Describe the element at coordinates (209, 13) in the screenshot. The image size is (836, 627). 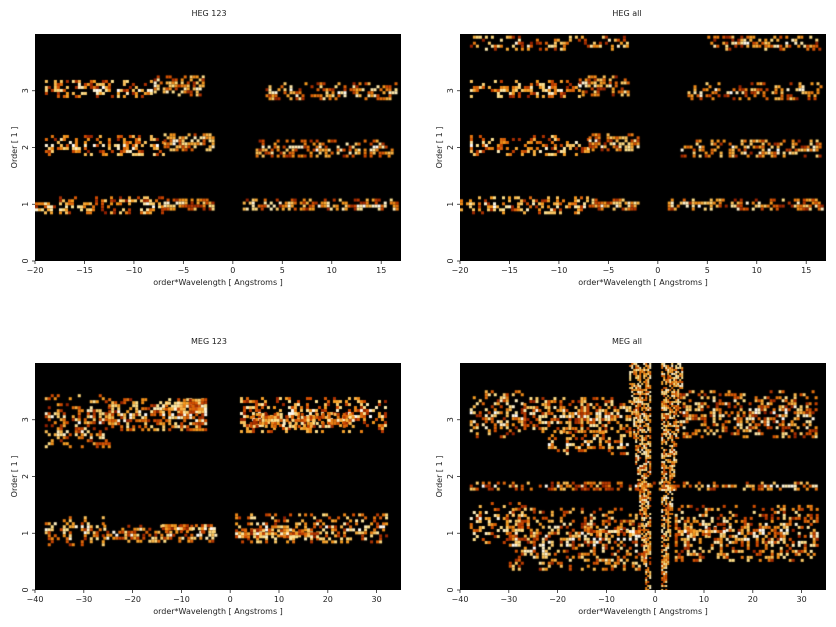
I see `chart-title: HEG 123` at that location.